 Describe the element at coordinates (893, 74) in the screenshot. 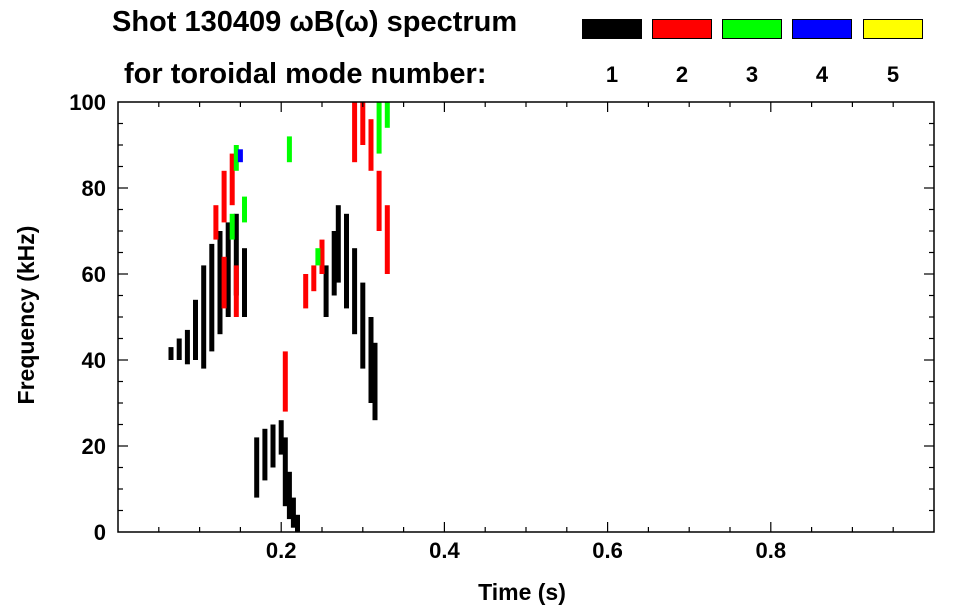

I see `legend-label-mode-5: 5` at that location.